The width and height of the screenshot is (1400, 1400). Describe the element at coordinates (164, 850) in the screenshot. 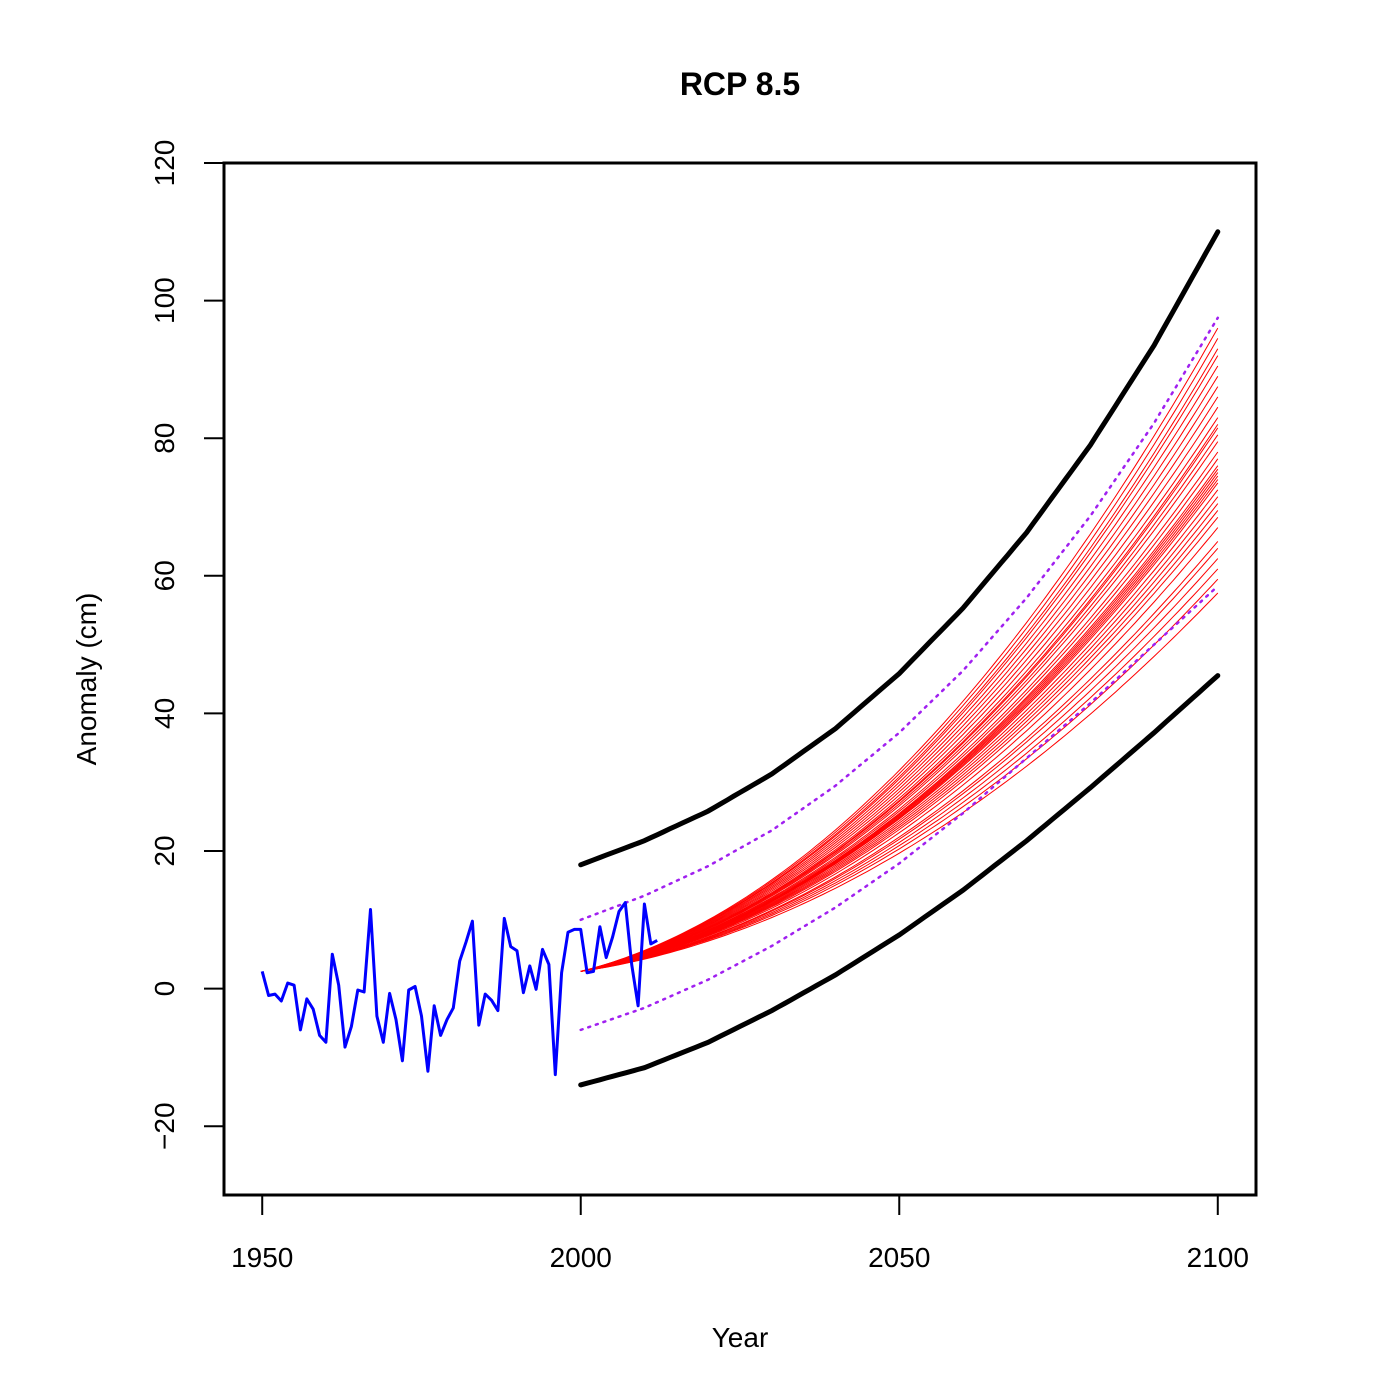

I see `y-tick-label: 20` at that location.